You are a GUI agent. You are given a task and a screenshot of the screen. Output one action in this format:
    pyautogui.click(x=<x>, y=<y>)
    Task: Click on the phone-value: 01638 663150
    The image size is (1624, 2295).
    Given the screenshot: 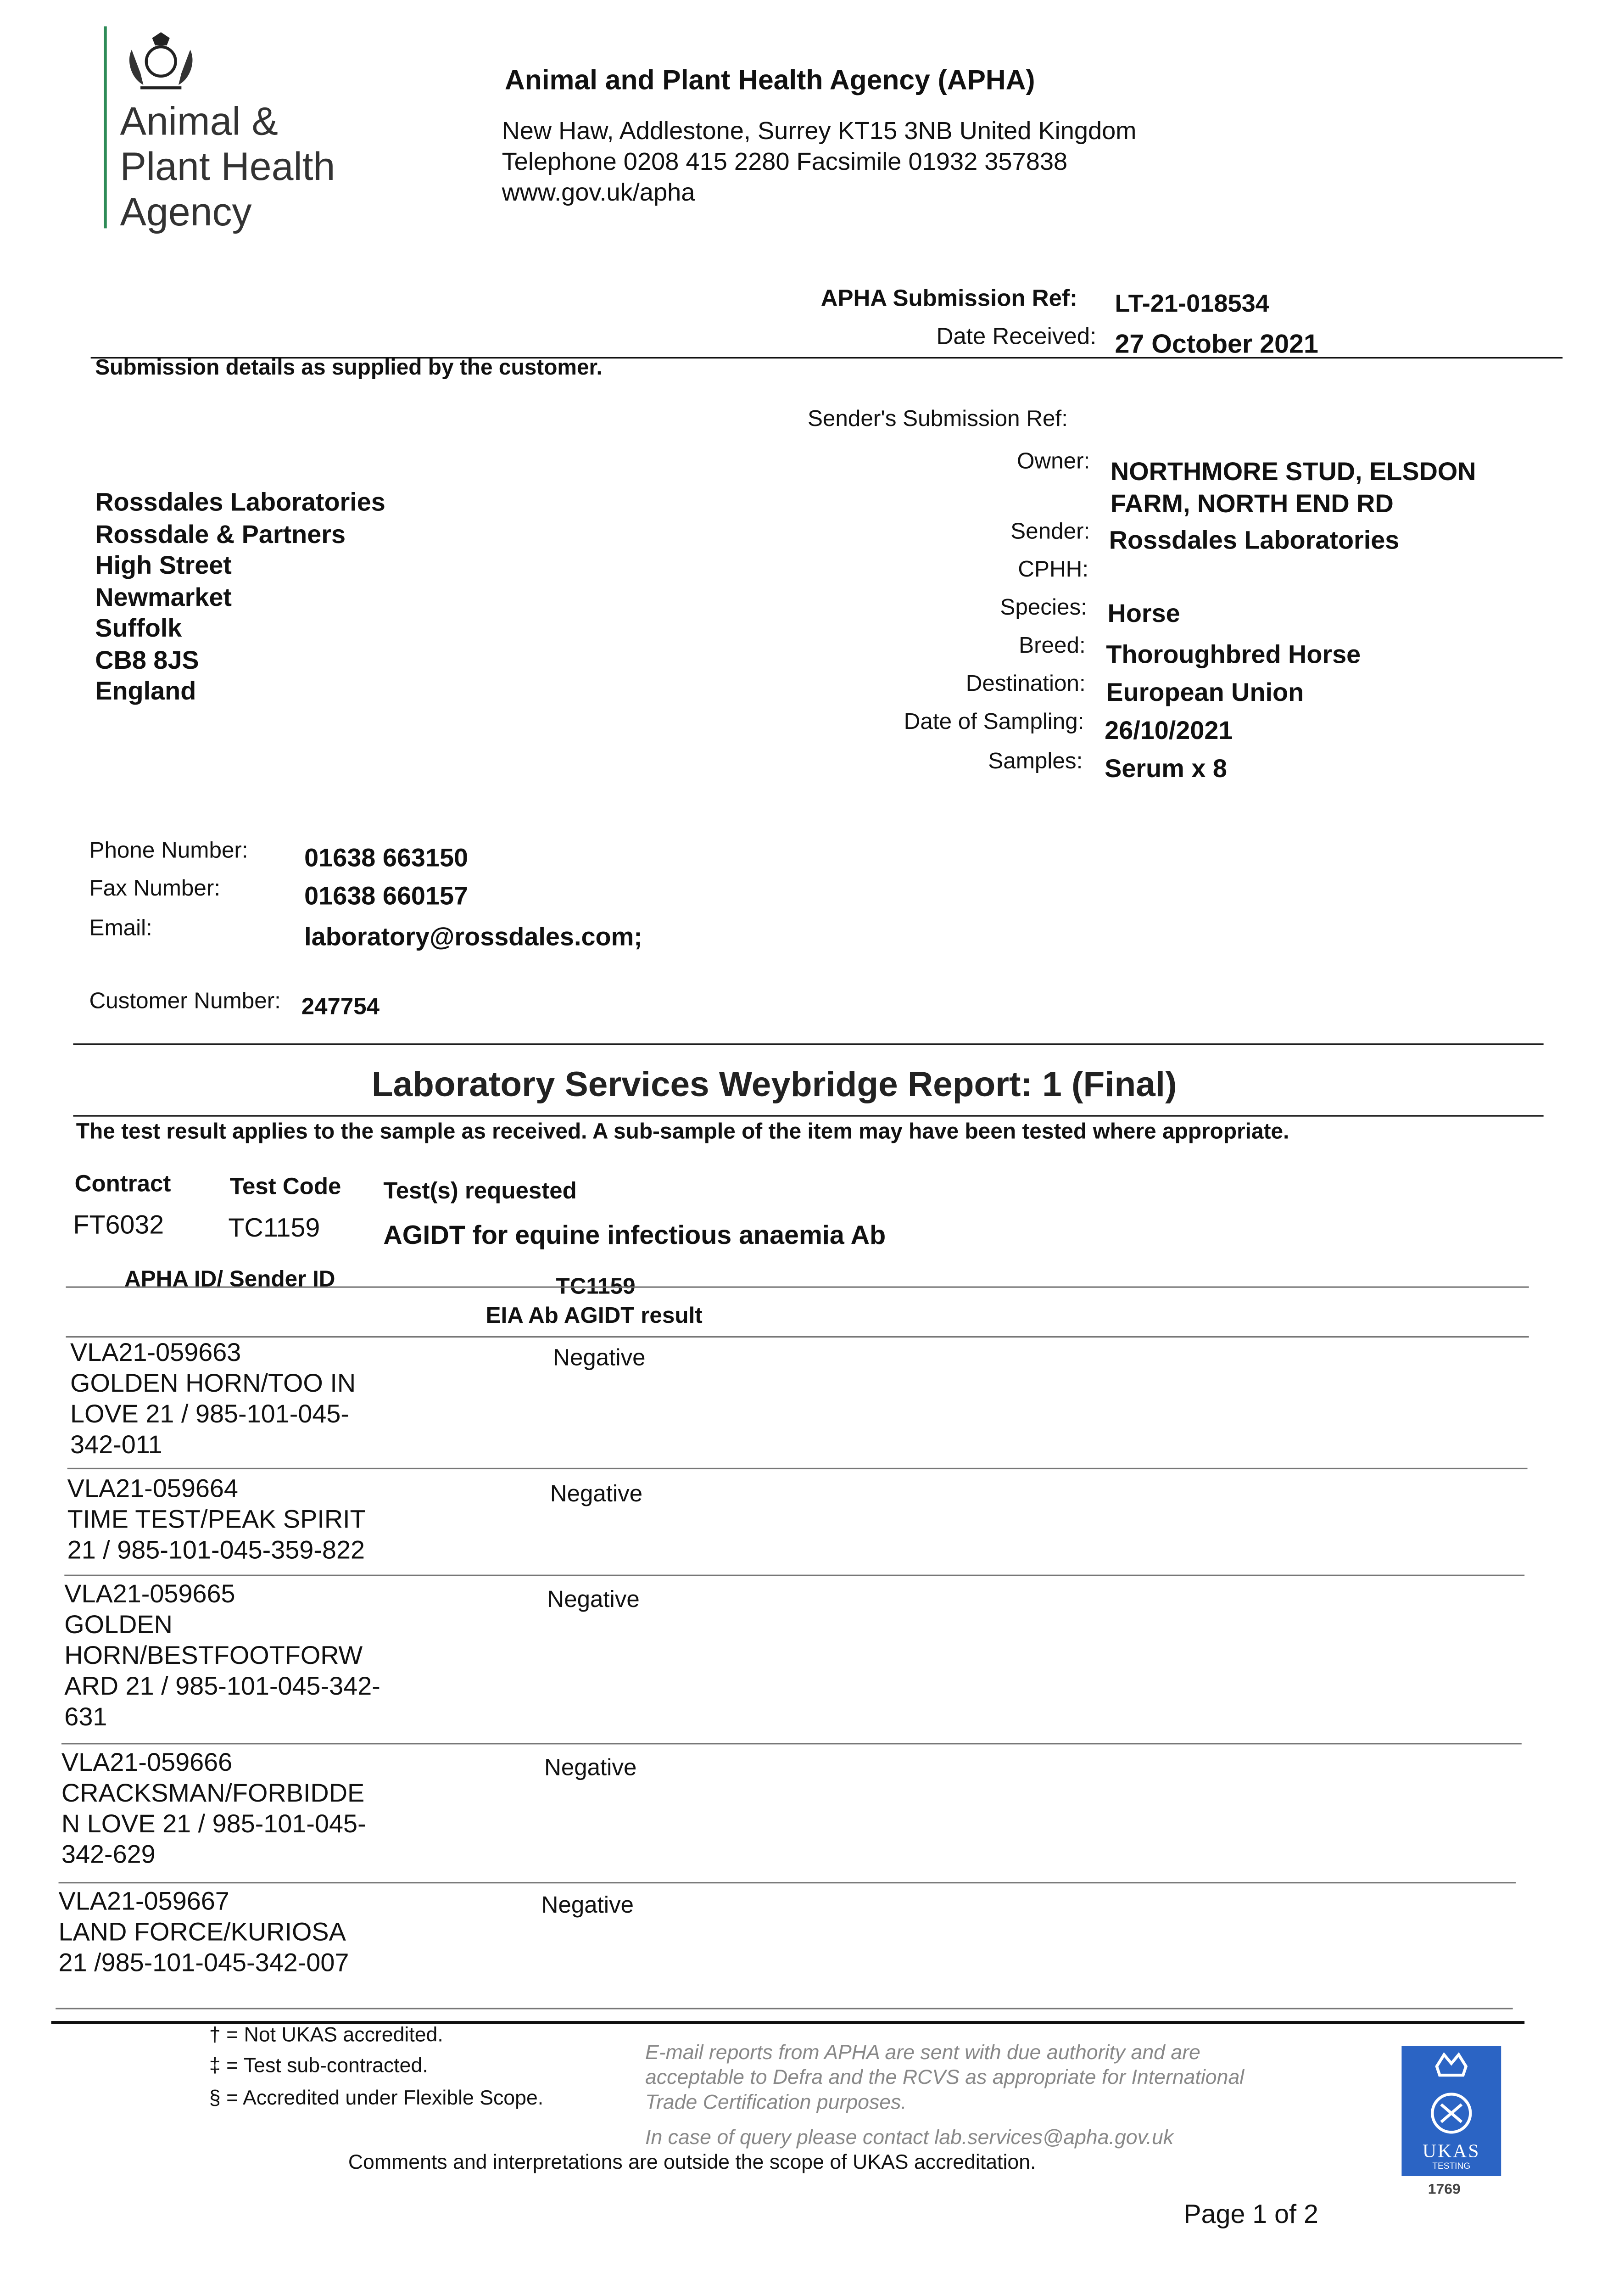 What is the action you would take?
    pyautogui.click(x=386, y=858)
    